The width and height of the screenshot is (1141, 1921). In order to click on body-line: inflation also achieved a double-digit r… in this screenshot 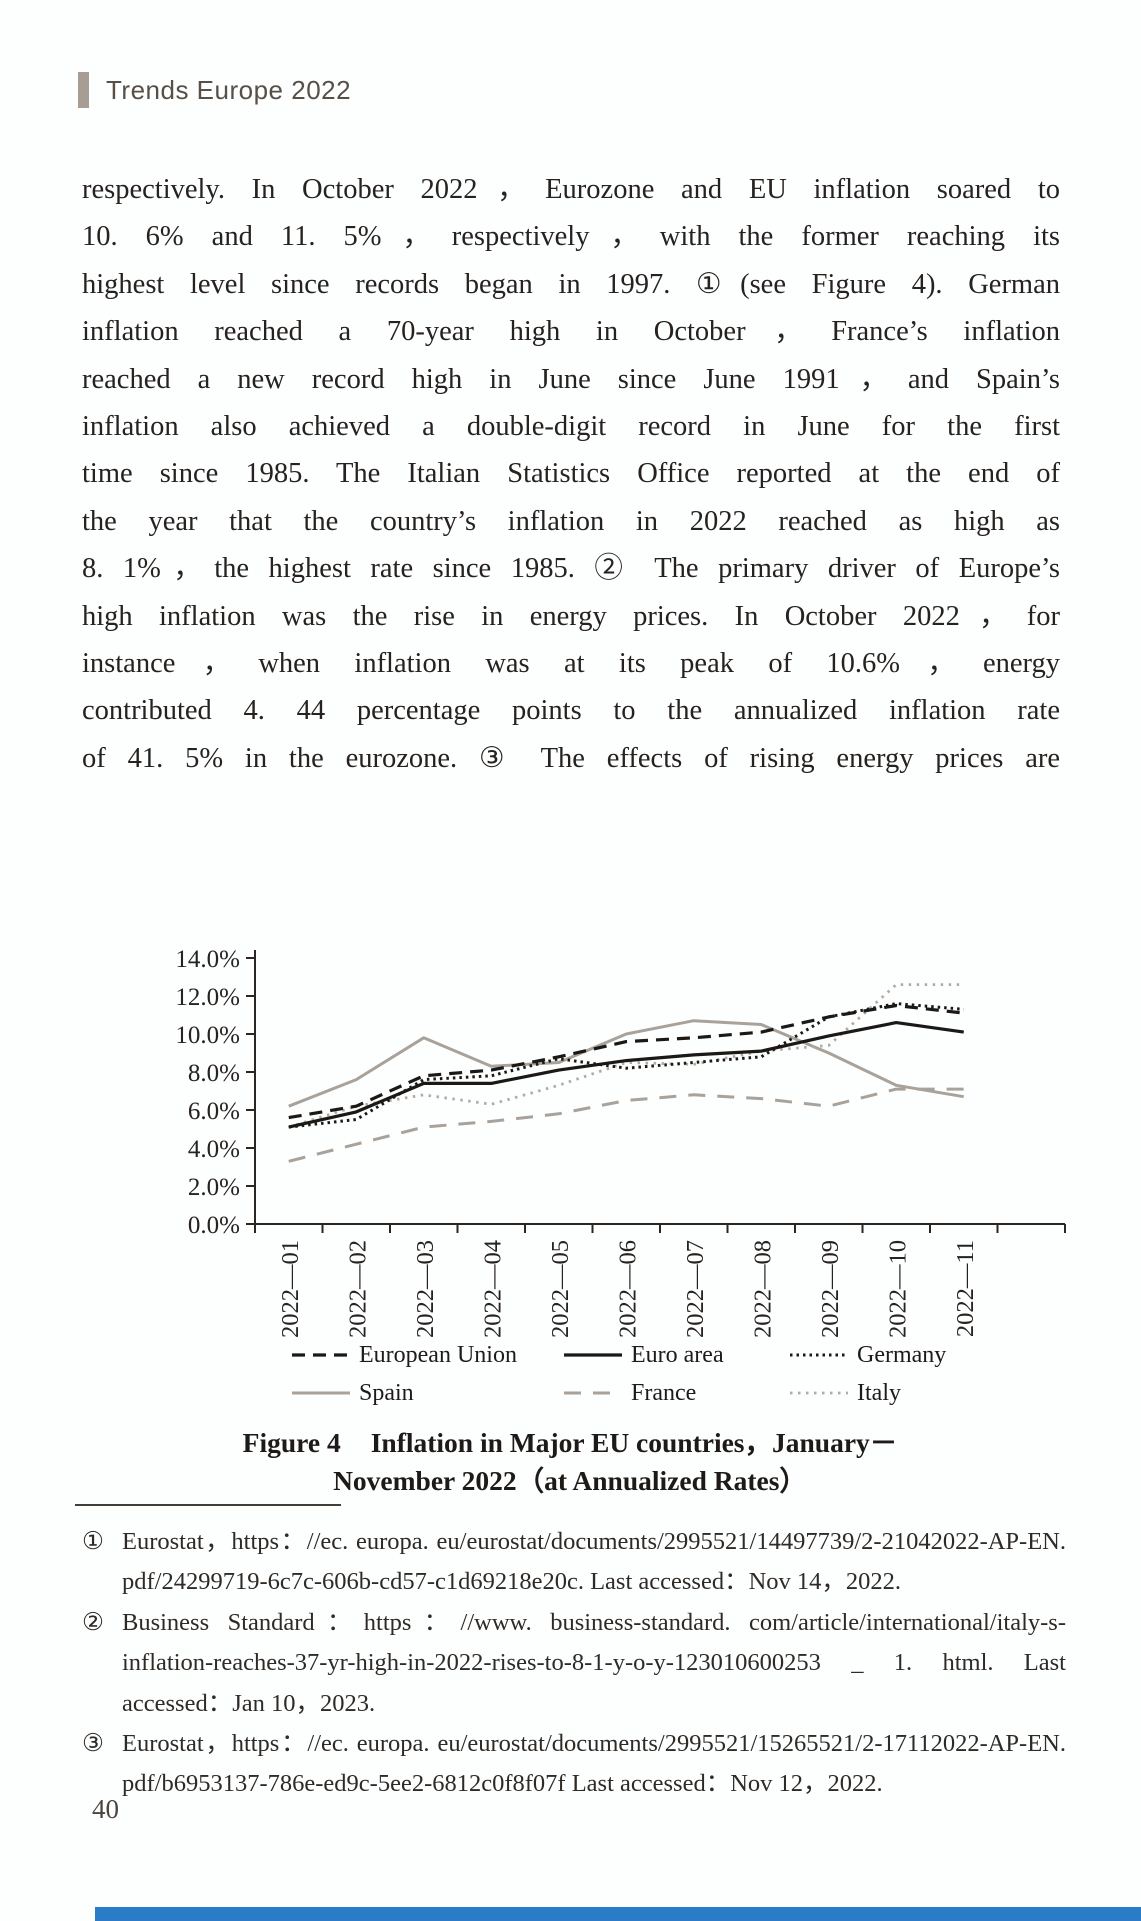, I will do `click(571, 426)`.